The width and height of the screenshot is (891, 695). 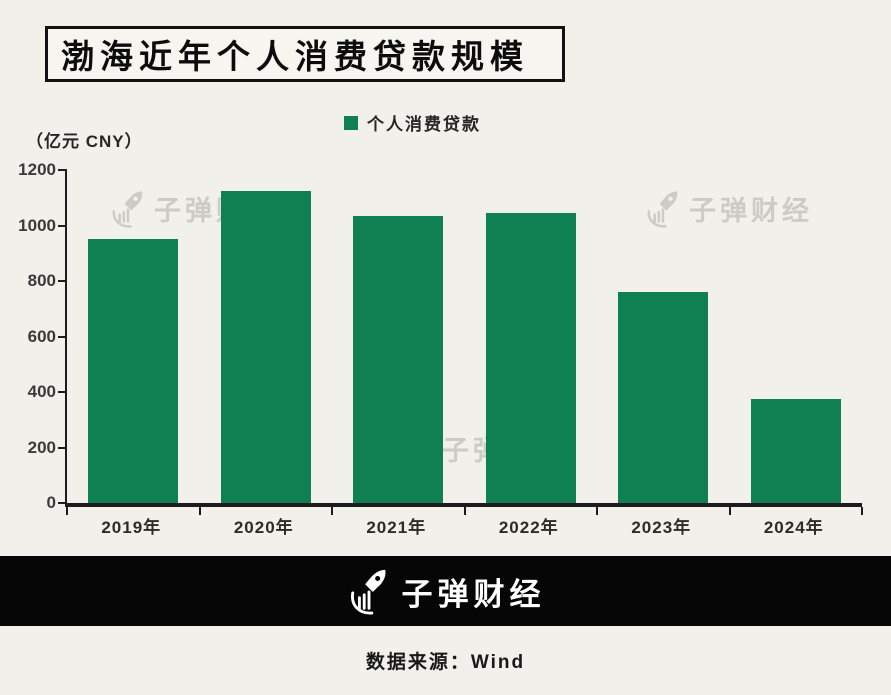 What do you see at coordinates (37, 225) in the screenshot?
I see `y-tick-label: 1000` at bounding box center [37, 225].